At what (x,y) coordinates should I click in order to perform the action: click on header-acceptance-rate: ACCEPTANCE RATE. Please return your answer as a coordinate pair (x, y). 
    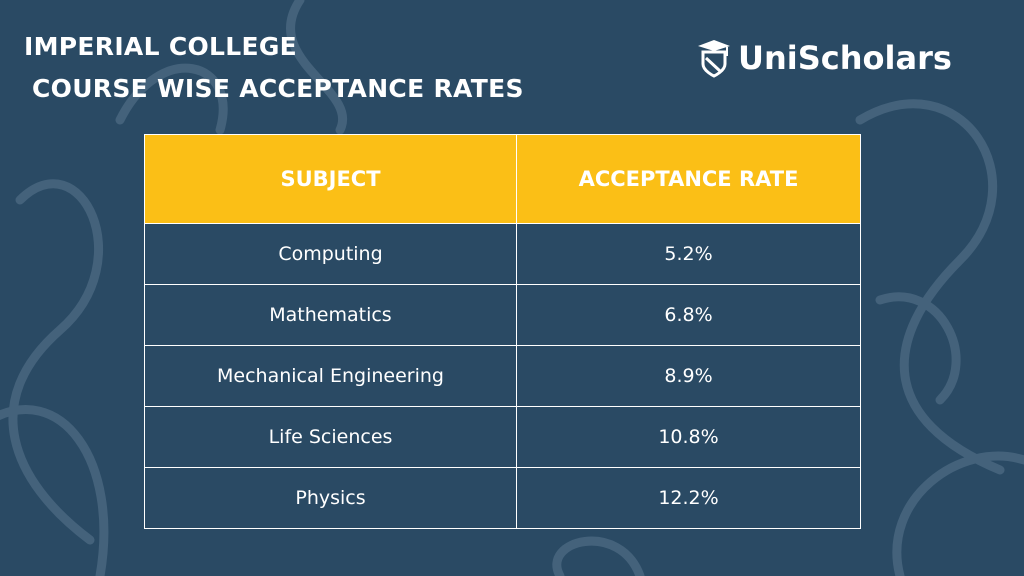
    Looking at the image, I should click on (688, 179).